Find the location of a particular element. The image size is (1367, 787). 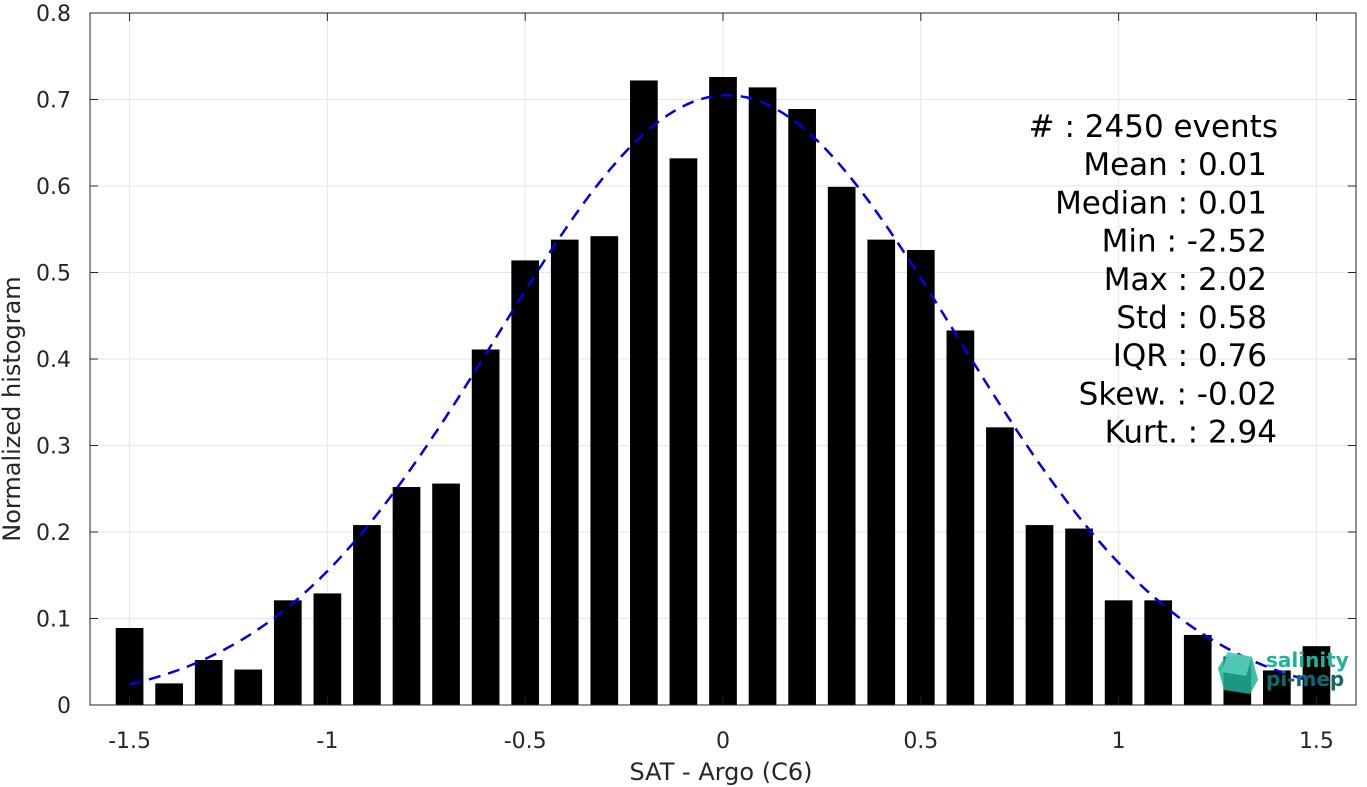

x-tick-label-3: 0 is located at coordinates (723, 741).